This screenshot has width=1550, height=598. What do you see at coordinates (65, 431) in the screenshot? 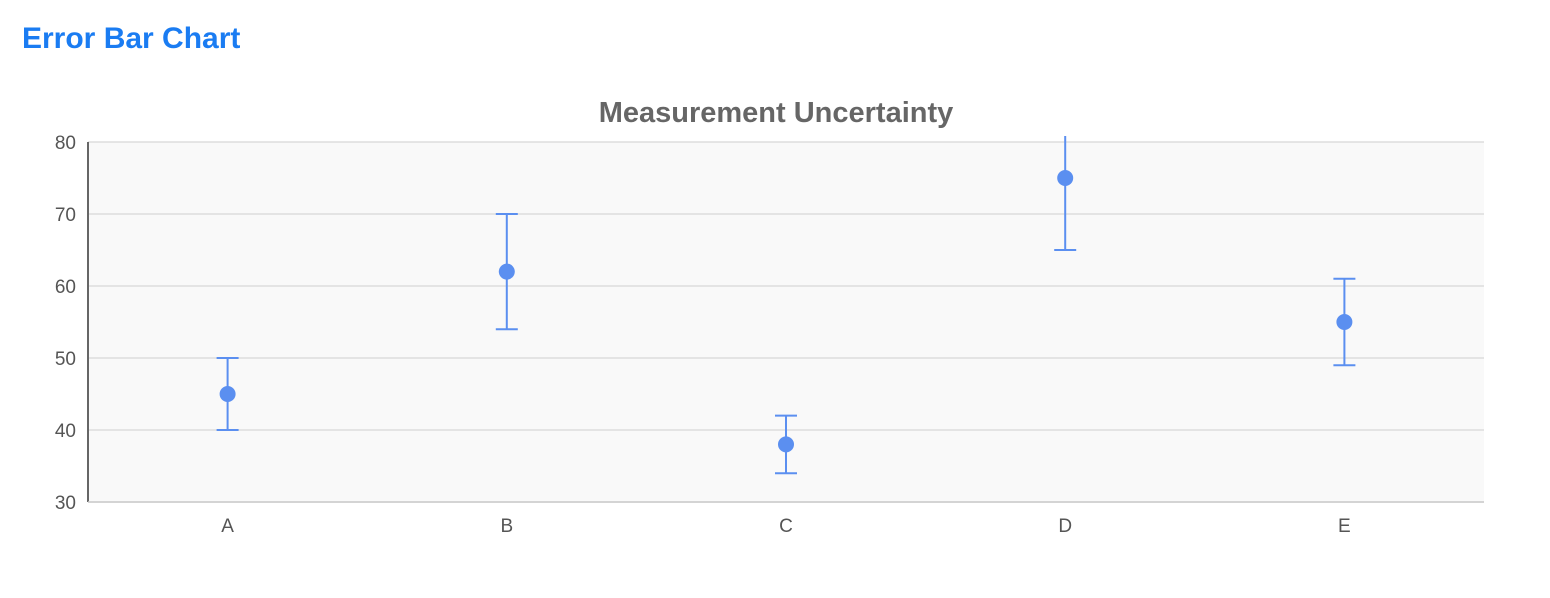
I see `y-tick-label-40: 40` at bounding box center [65, 431].